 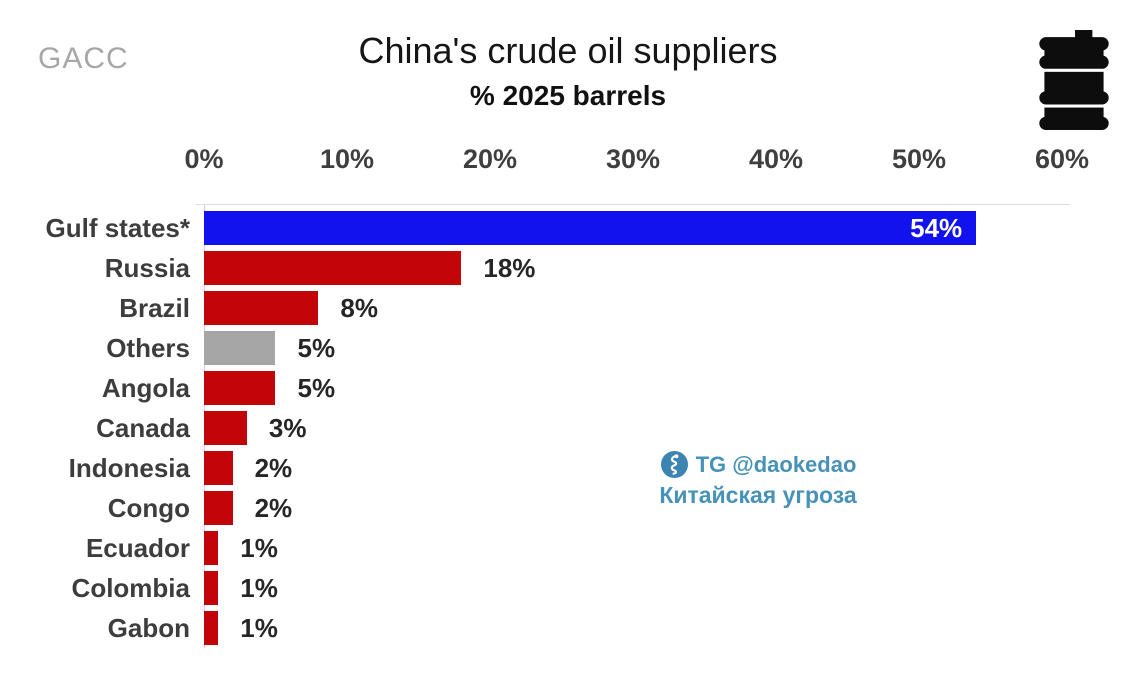 I want to click on source-label: GACC, so click(x=83, y=58).